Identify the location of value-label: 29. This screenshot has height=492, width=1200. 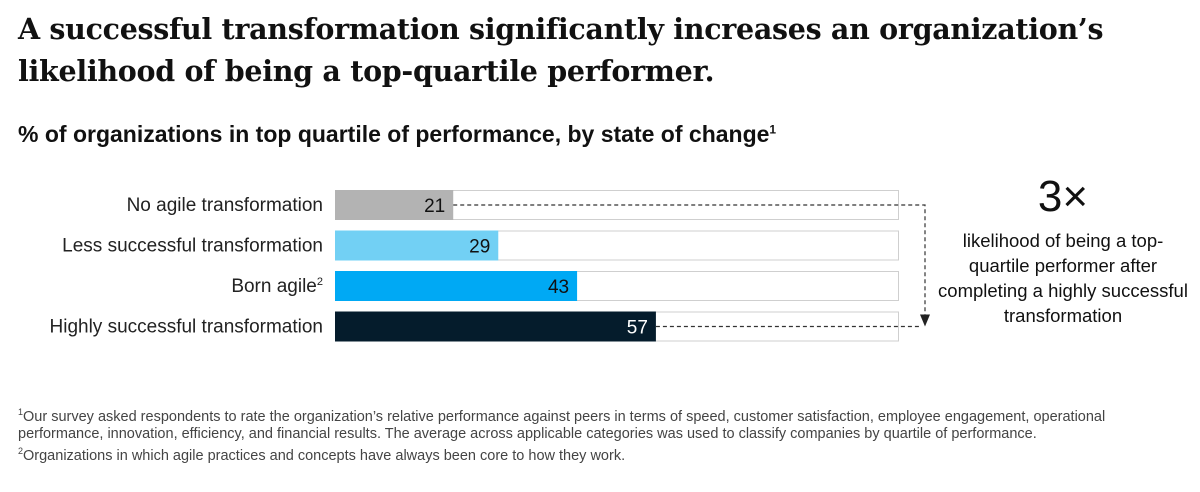
(479, 247).